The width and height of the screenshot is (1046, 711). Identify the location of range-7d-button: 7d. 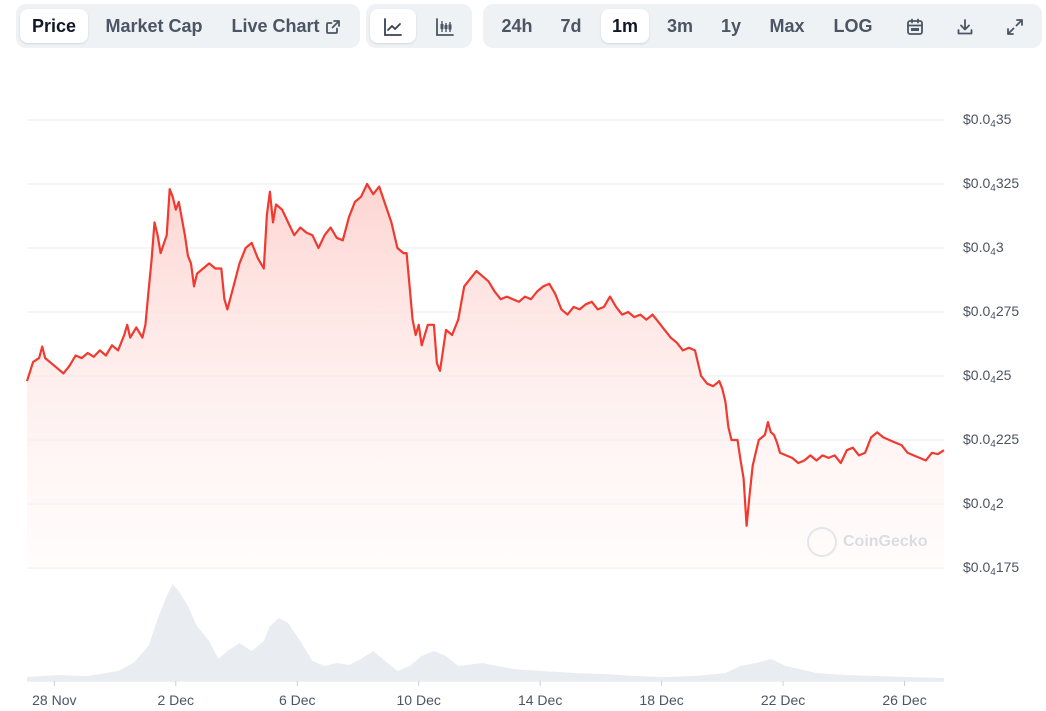
(571, 26).